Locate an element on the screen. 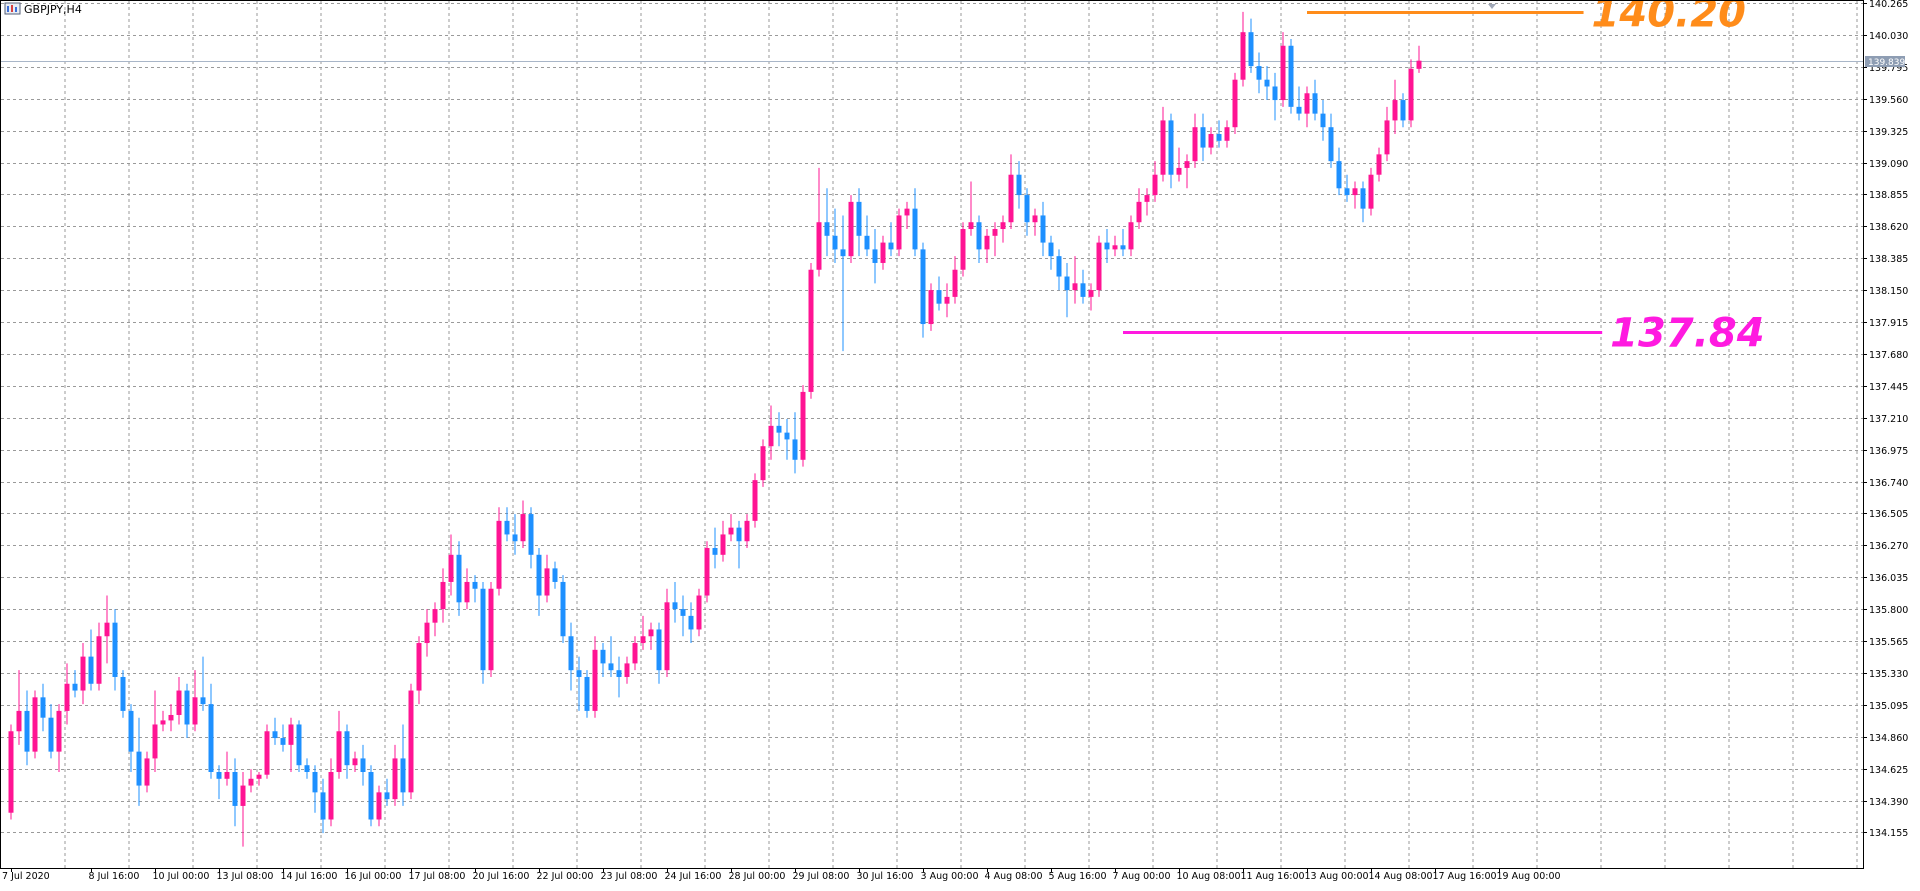 This screenshot has width=1920, height=891. current-price-value: 139.839 is located at coordinates (1886, 63).